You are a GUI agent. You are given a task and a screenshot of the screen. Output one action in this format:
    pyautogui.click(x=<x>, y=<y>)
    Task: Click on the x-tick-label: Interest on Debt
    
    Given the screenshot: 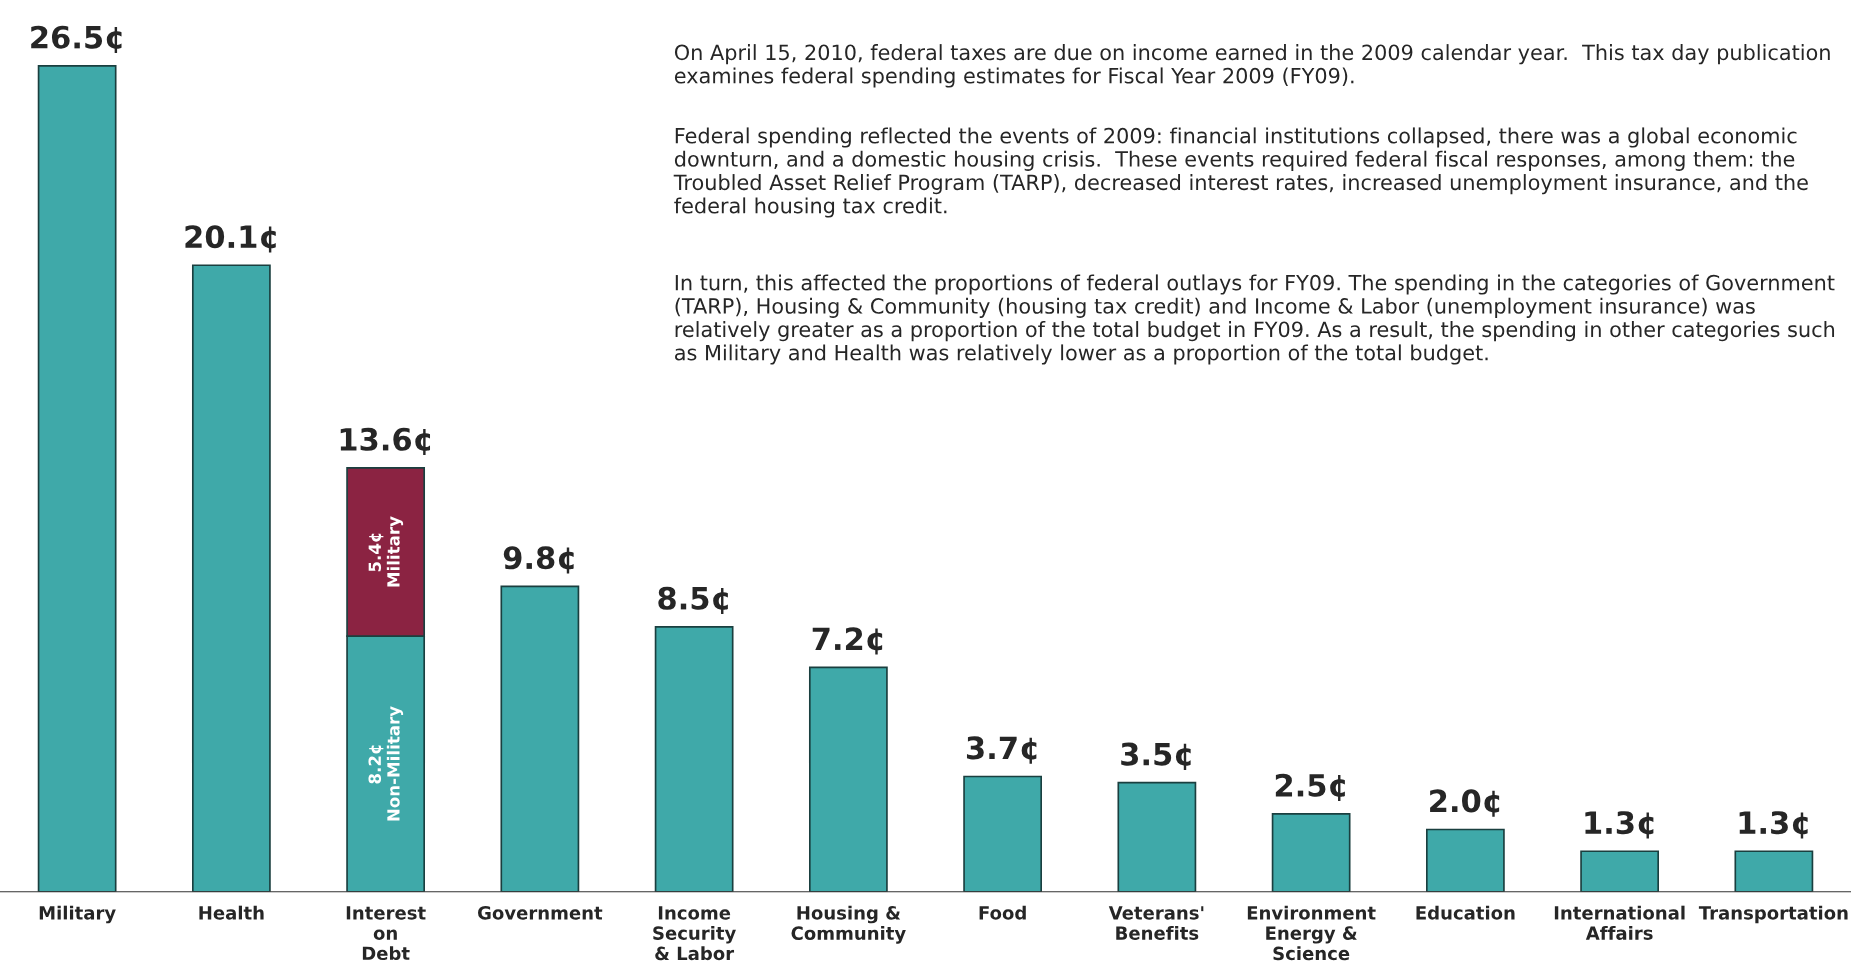 What is the action you would take?
    pyautogui.click(x=386, y=933)
    